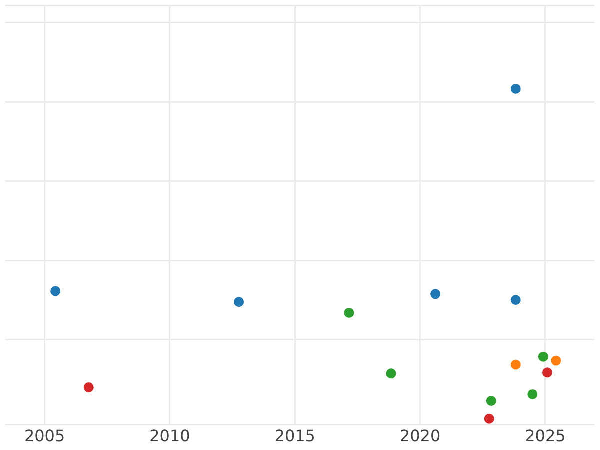 This screenshot has height=450, width=600. What do you see at coordinates (45, 436) in the screenshot?
I see `x-tick-label: 2005` at bounding box center [45, 436].